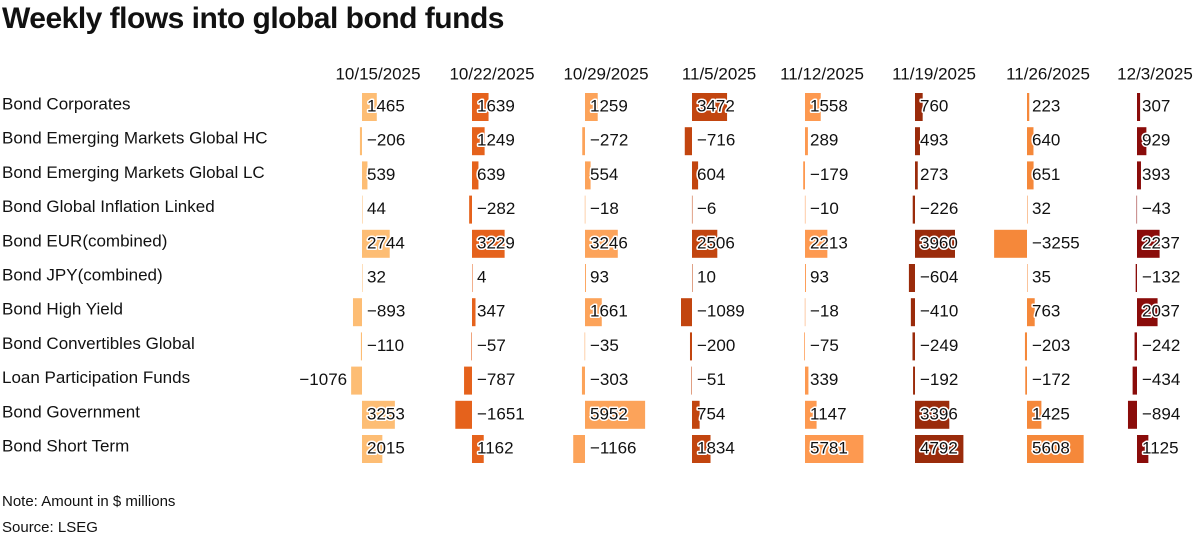 The image size is (1200, 541). I want to click on value-label: 763, so click(1046, 311).